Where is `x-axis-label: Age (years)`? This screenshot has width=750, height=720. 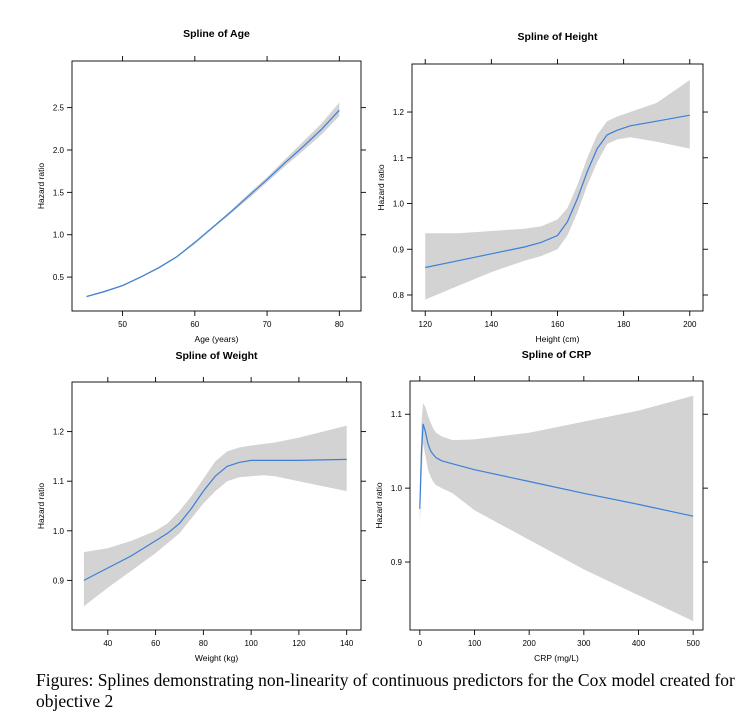
x-axis-label: Age (years) is located at coordinates (217, 339).